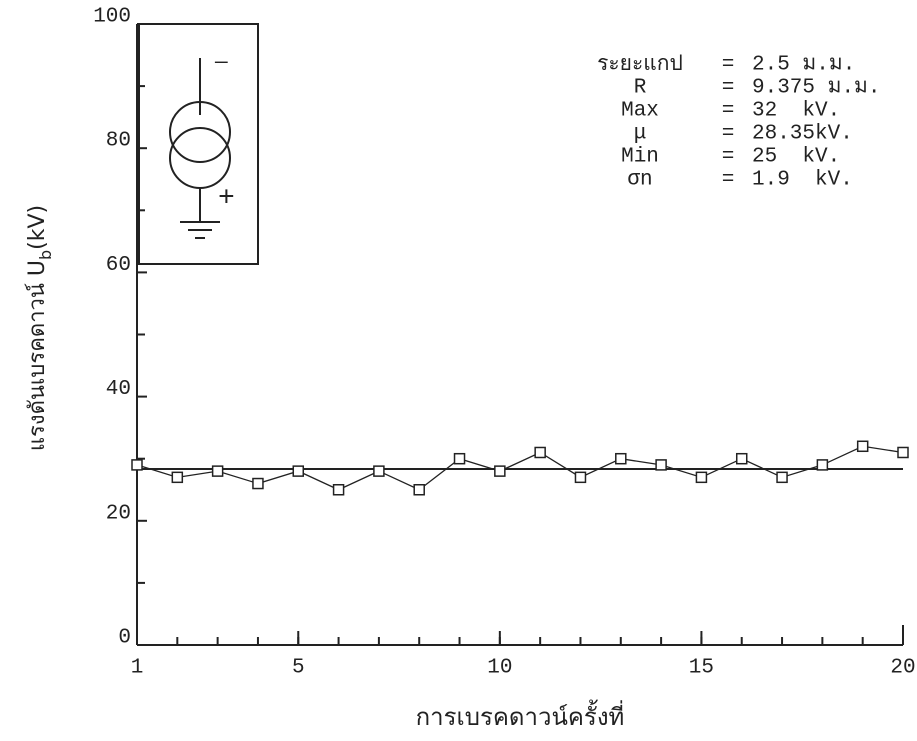  I want to click on annotation: 9.375 ม.ม., so click(816, 88).